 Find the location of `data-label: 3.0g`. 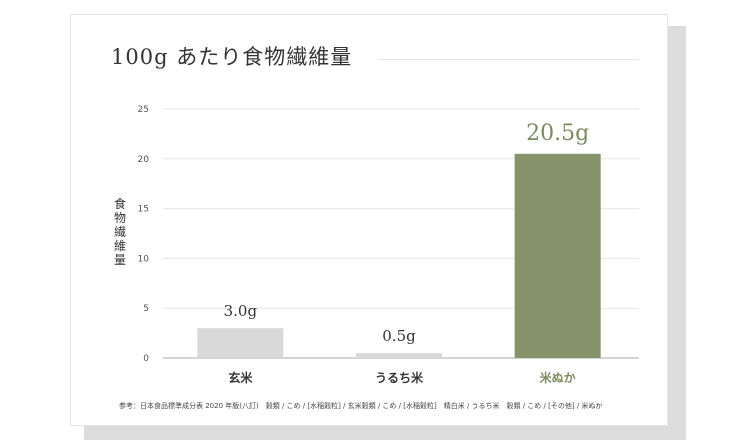

data-label: 3.0g is located at coordinates (241, 311).